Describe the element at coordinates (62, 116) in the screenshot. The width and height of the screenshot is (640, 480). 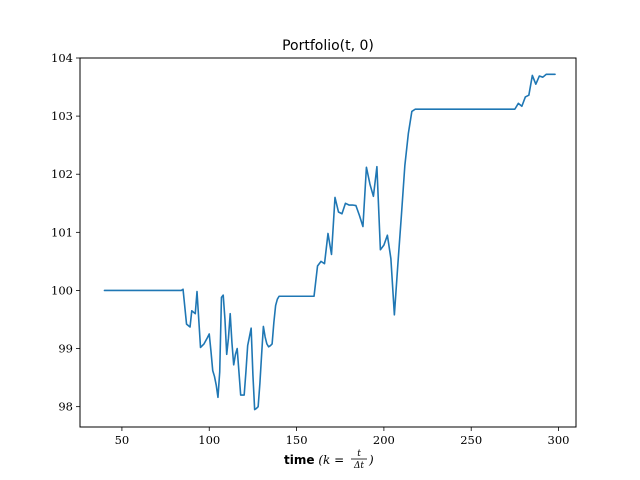
I see `y-tick-label: 103` at that location.